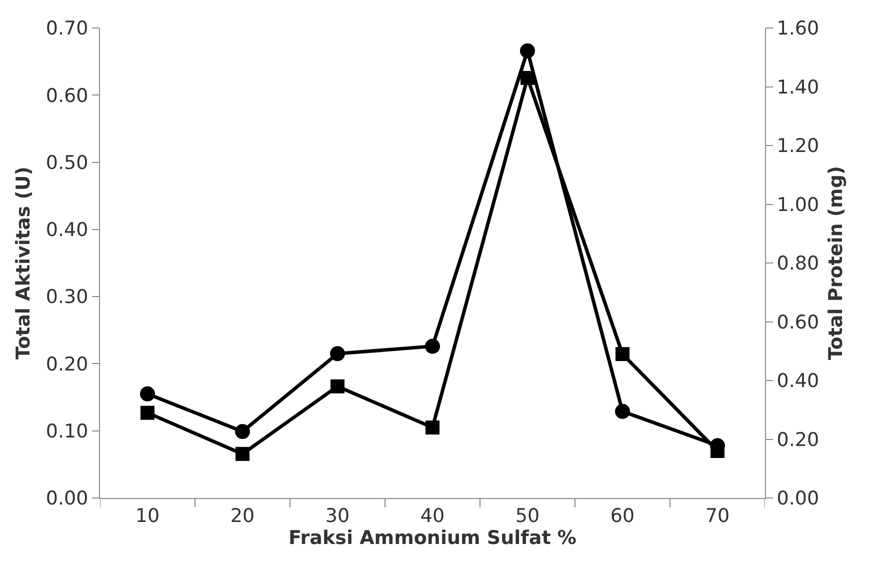 The width and height of the screenshot is (870, 563). What do you see at coordinates (67, 499) in the screenshot?
I see `y-tick-label: 0.00` at bounding box center [67, 499].